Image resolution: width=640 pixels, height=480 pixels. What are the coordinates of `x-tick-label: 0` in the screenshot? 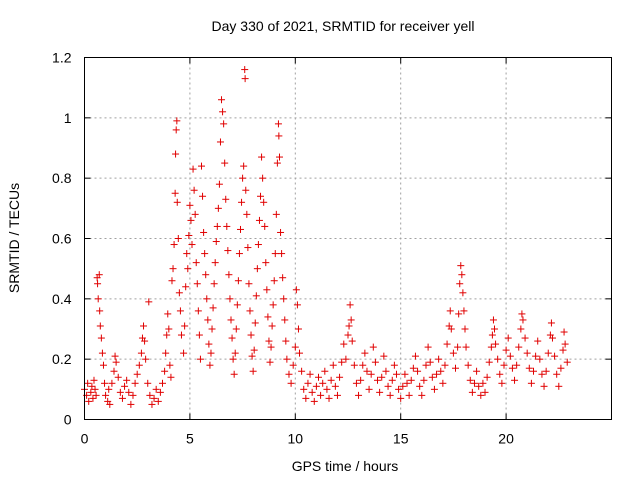 It's located at (85, 439).